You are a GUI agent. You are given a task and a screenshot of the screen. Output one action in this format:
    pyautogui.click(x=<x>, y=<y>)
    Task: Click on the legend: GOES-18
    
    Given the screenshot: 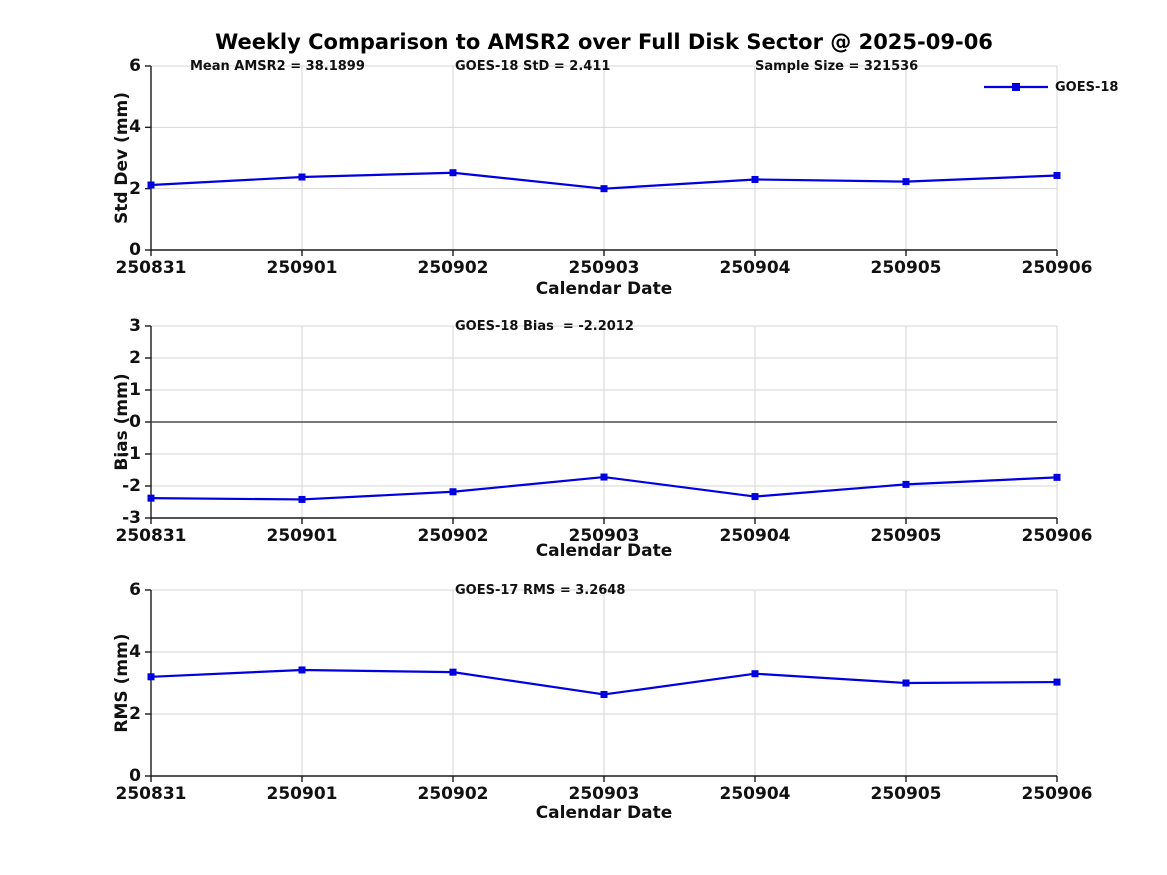 What is the action you would take?
    pyautogui.click(x=1051, y=87)
    